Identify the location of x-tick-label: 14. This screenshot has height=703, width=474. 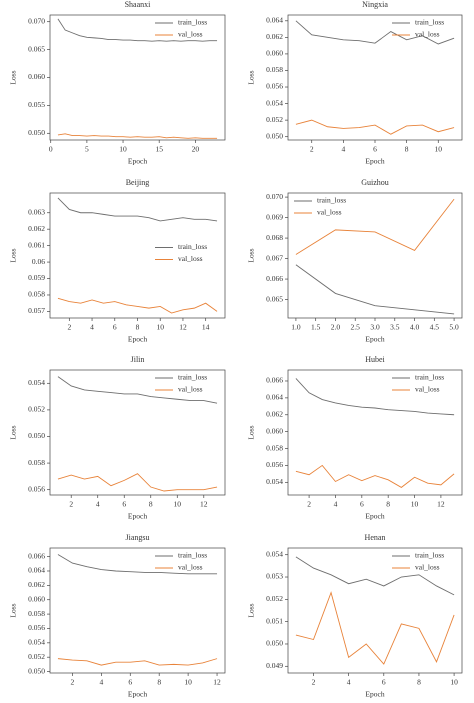
(206, 327).